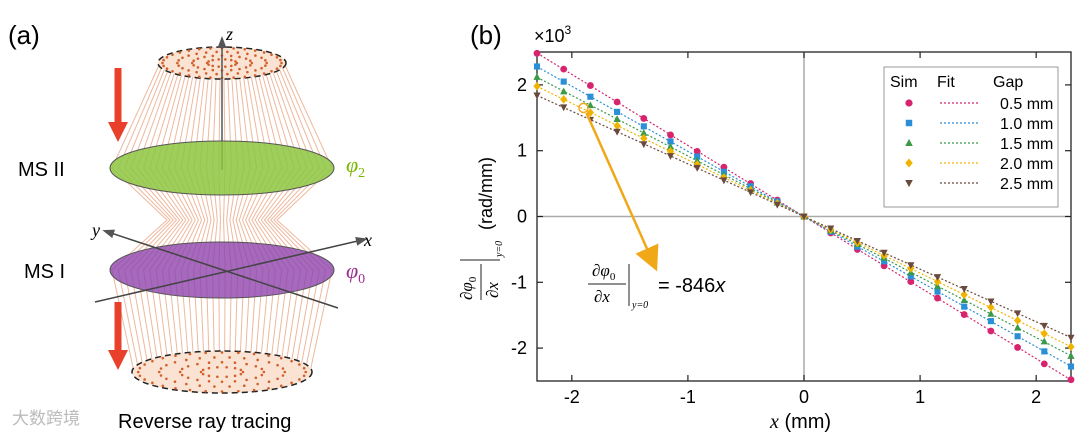 The image size is (1080, 438). Describe the element at coordinates (946, 82) in the screenshot. I see `legend-header-fit: Fit` at that location.